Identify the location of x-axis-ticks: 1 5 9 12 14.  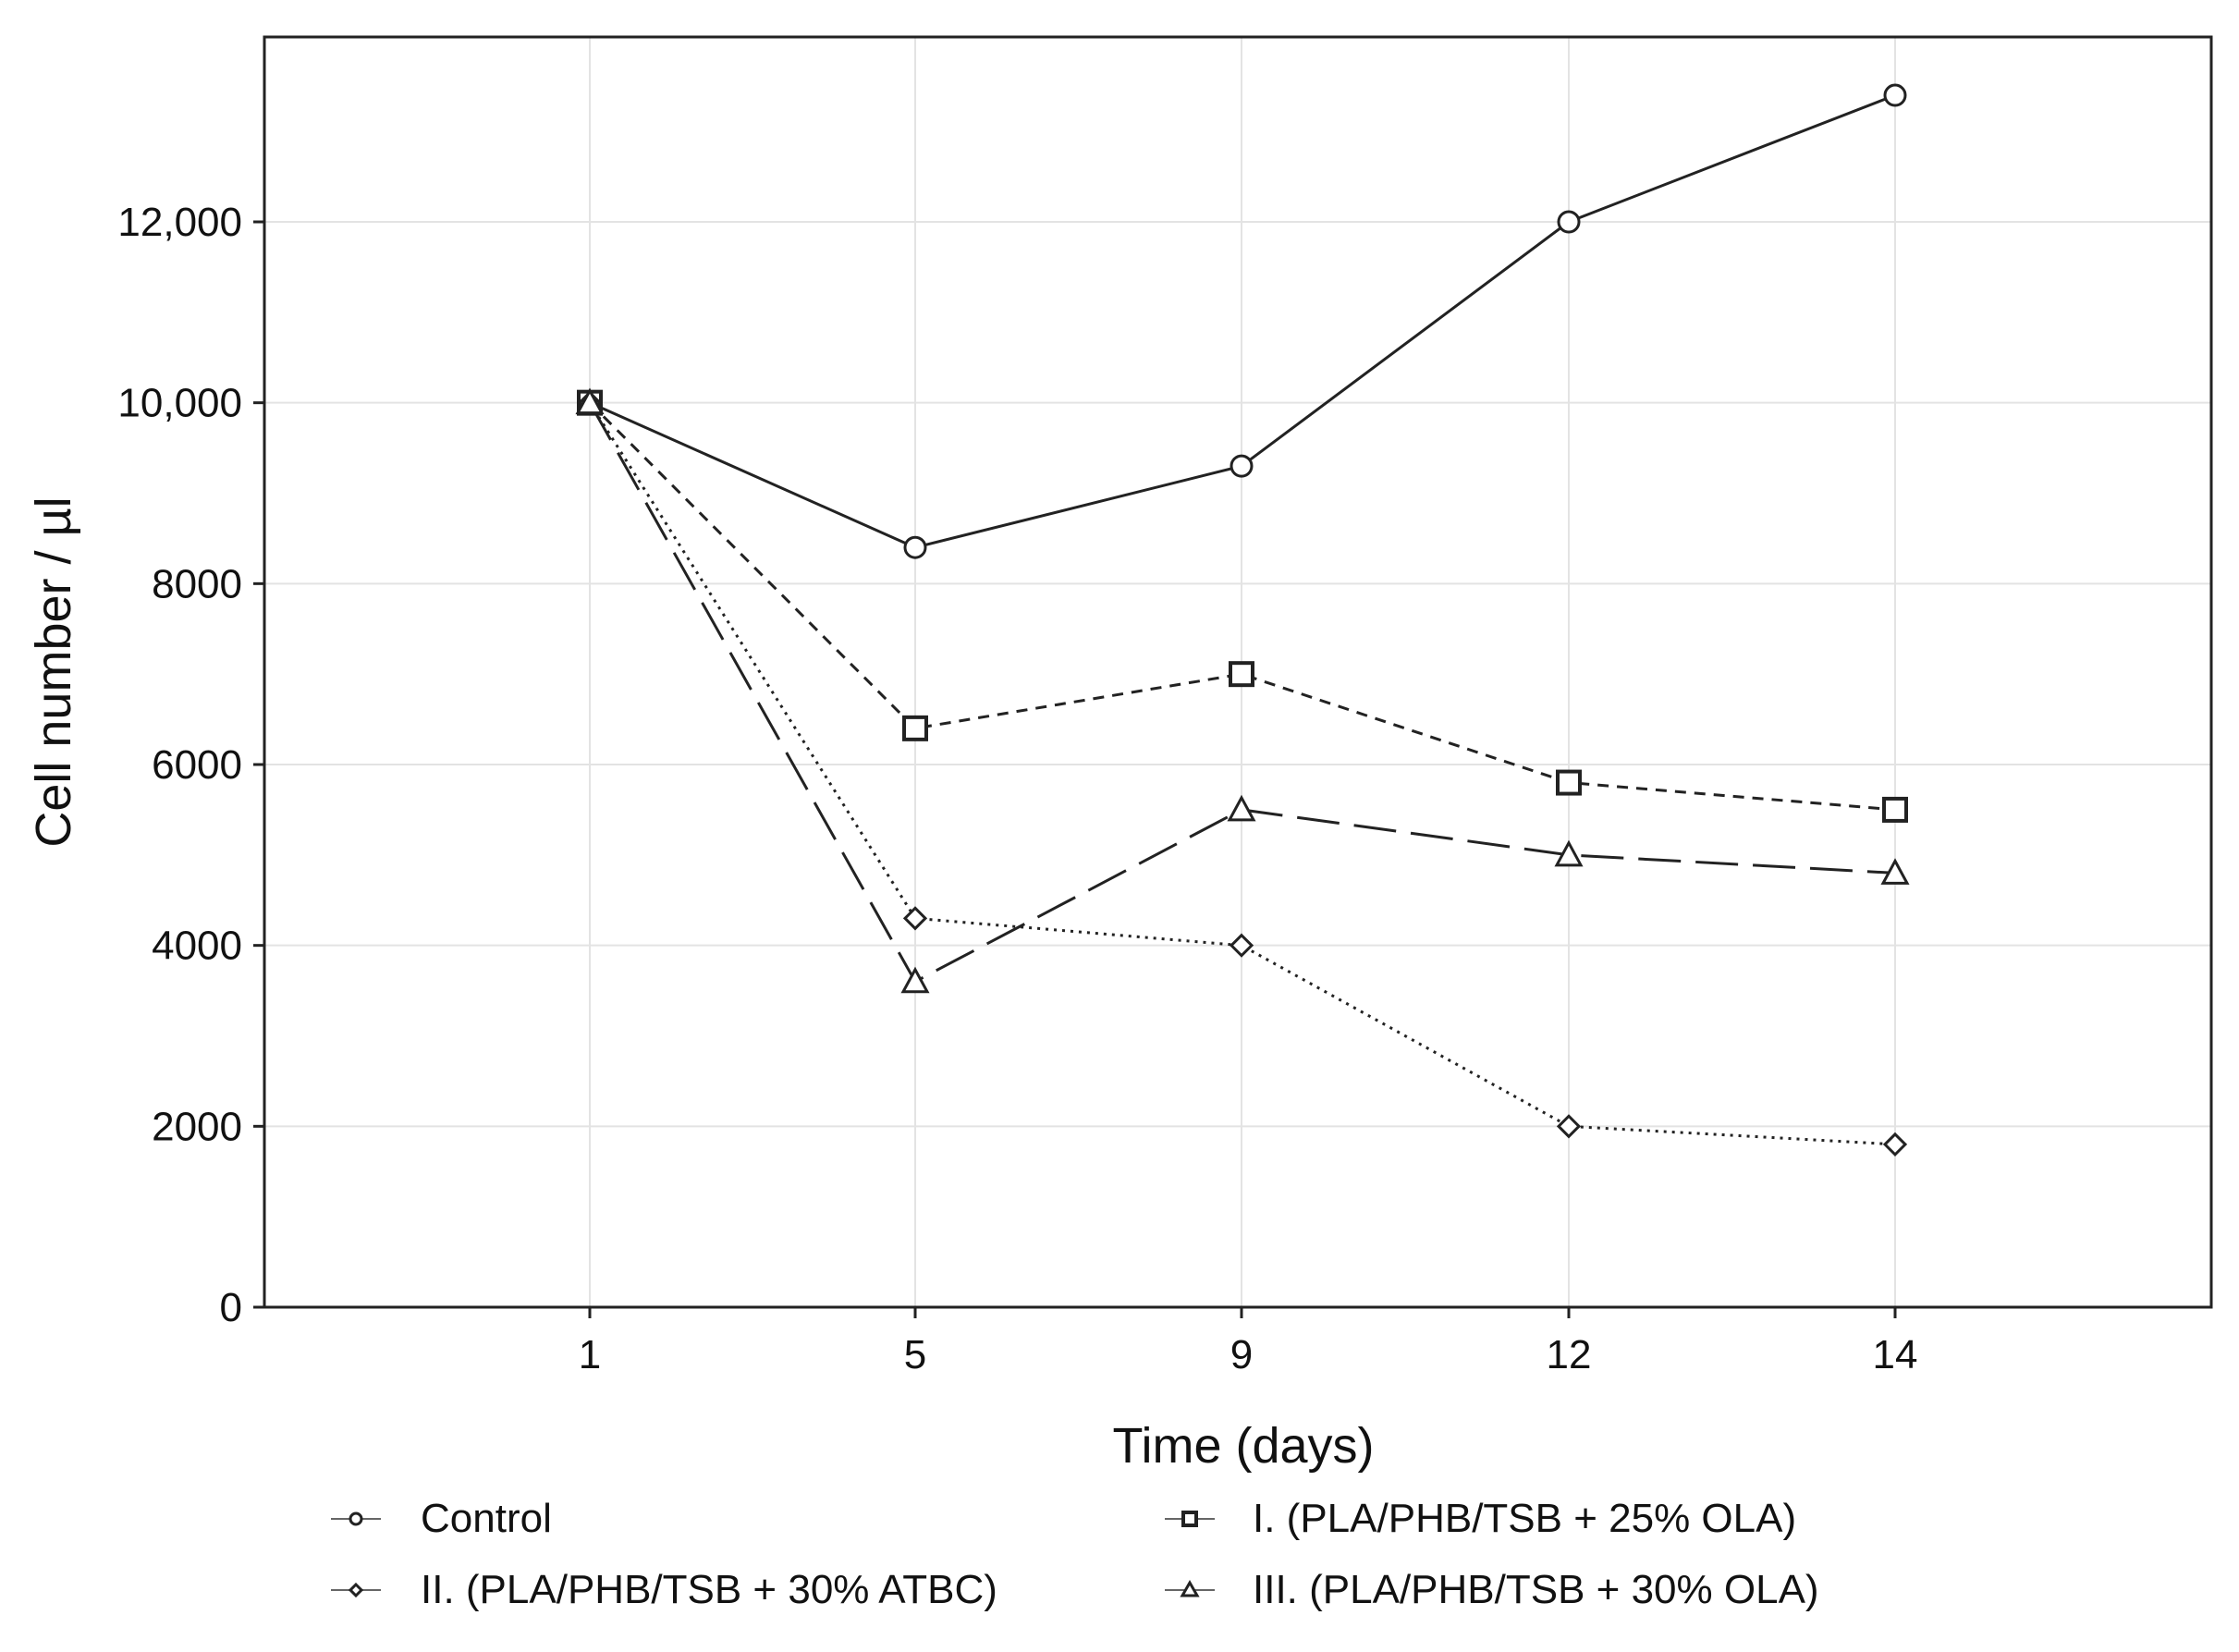
(1249, 1342).